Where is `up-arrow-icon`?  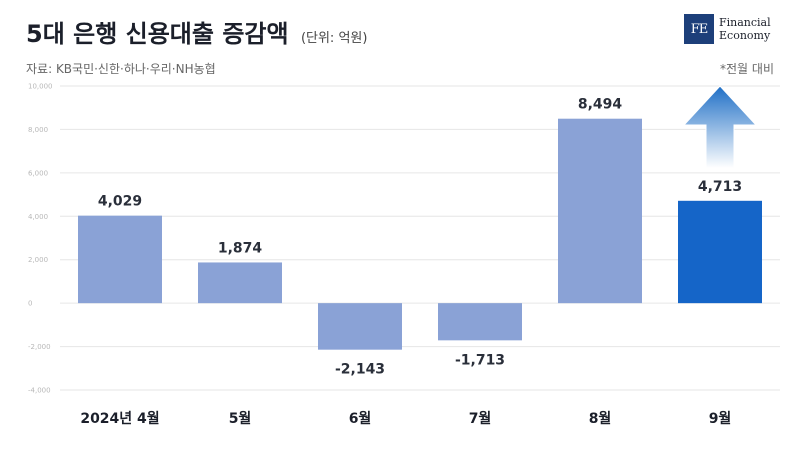
up-arrow-icon is located at coordinates (720, 127).